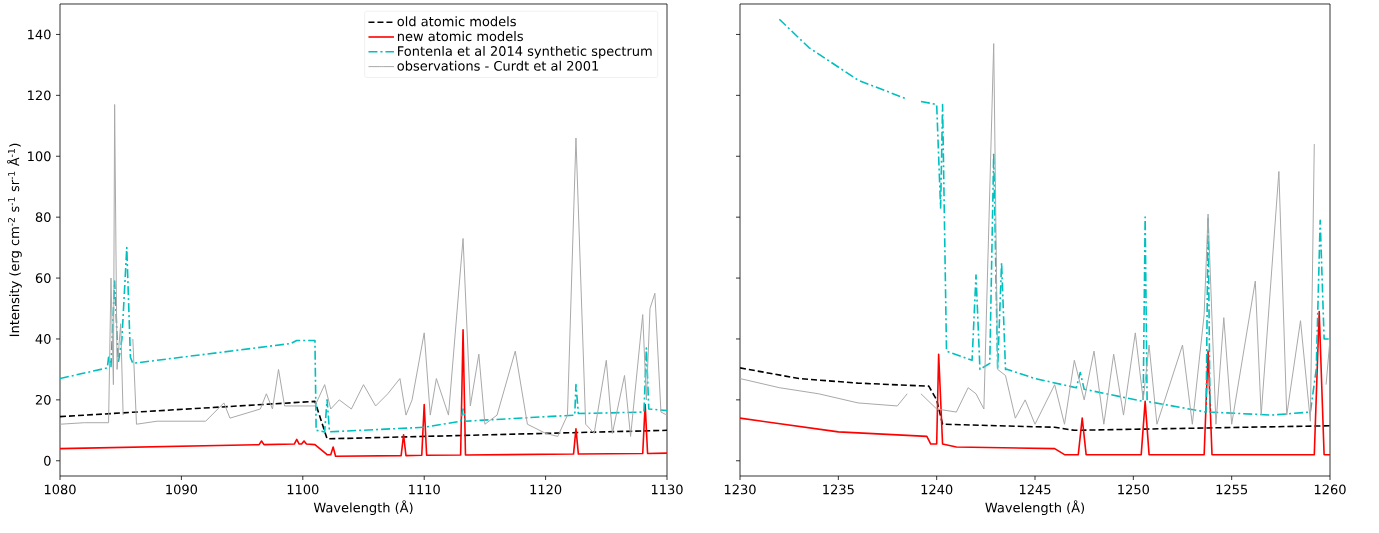 The height and width of the screenshot is (533, 1379). I want to click on x-tick-label: 1250, so click(1134, 489).